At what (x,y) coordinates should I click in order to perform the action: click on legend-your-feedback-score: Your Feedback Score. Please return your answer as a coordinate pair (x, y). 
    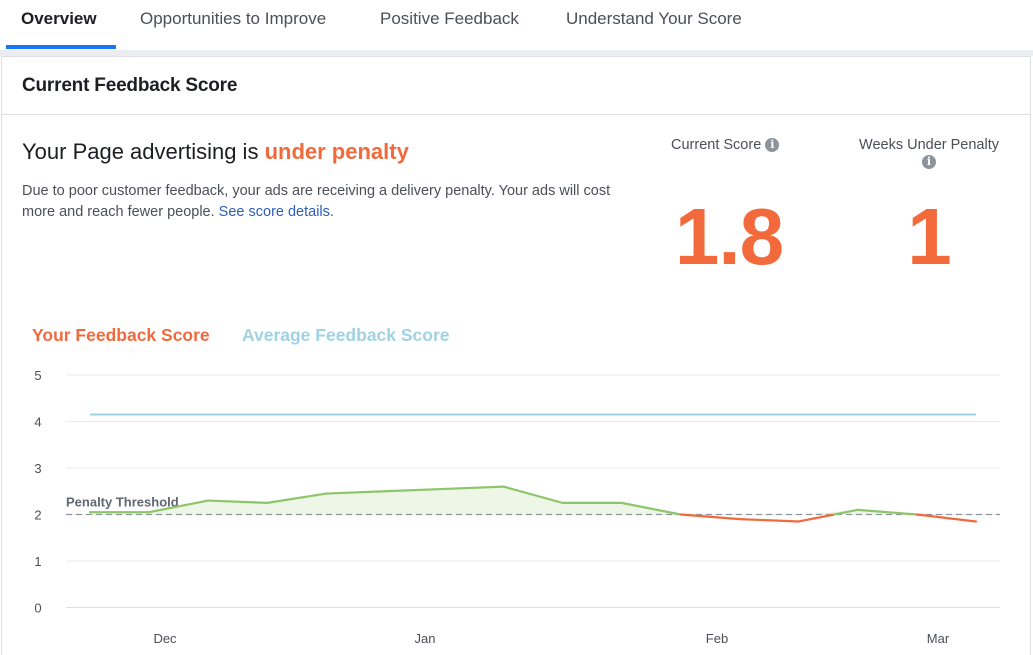
    Looking at the image, I should click on (121, 335).